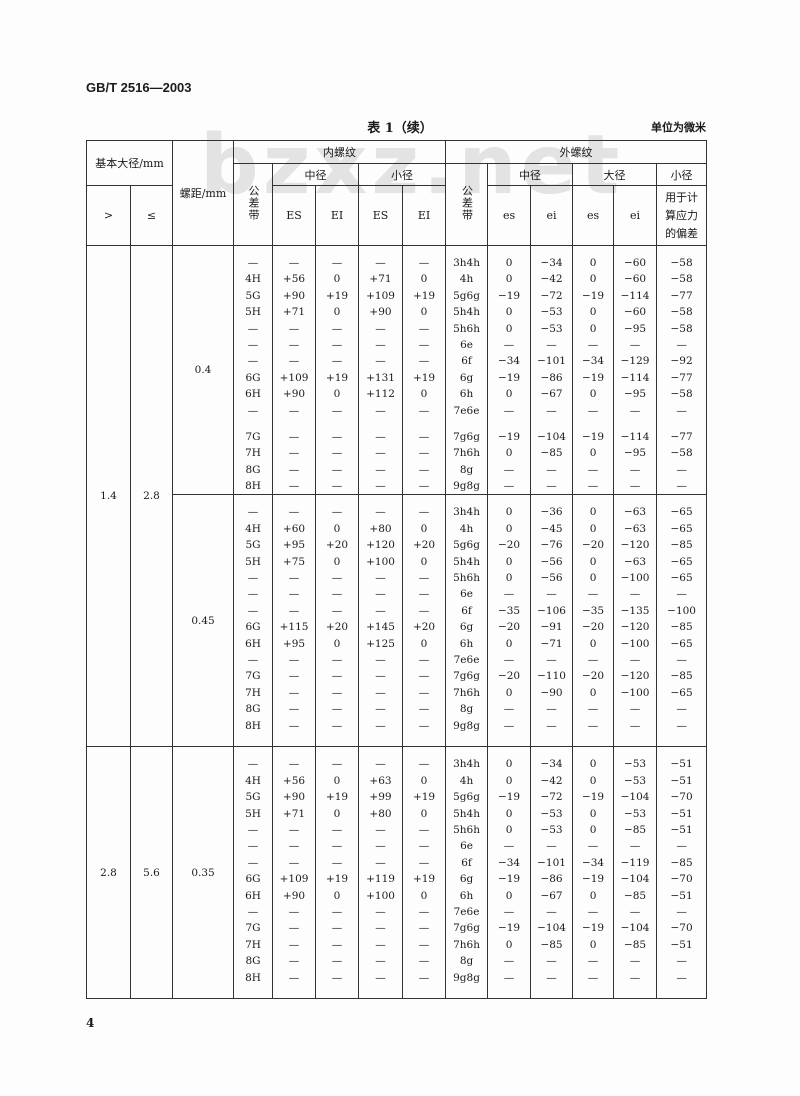 The height and width of the screenshot is (1096, 800). What do you see at coordinates (253, 394) in the screenshot?
I see `table-cell: 6H` at bounding box center [253, 394].